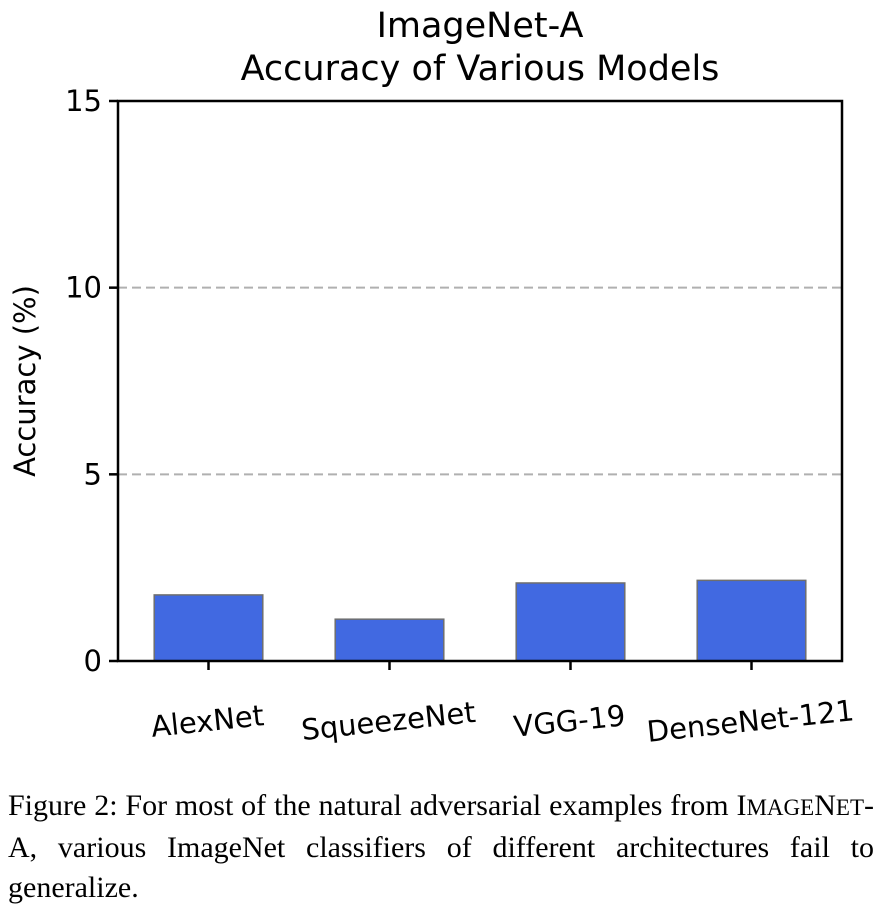  I want to click on y-tick-label: 15, so click(83, 101).